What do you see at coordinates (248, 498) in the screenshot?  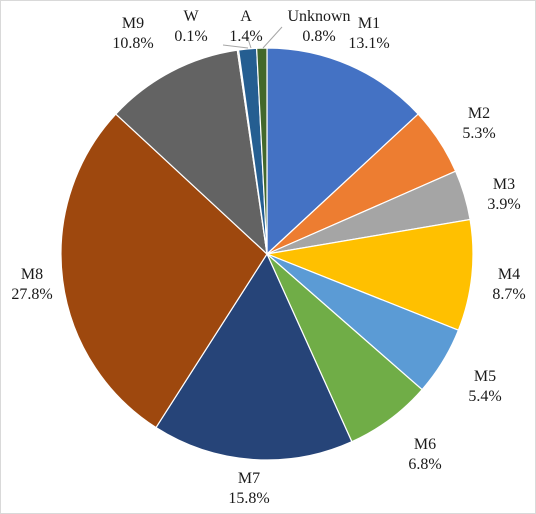 I see `slice-percent: 15.8%` at bounding box center [248, 498].